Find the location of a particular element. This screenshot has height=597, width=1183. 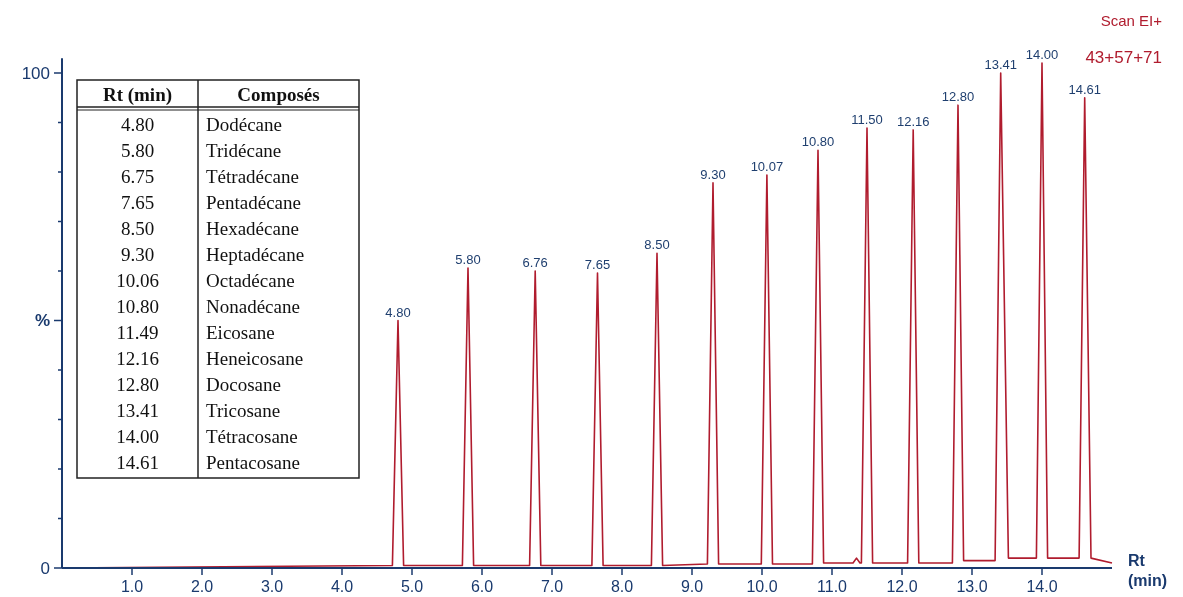

x-tick-label: 9.0 is located at coordinates (692, 586).